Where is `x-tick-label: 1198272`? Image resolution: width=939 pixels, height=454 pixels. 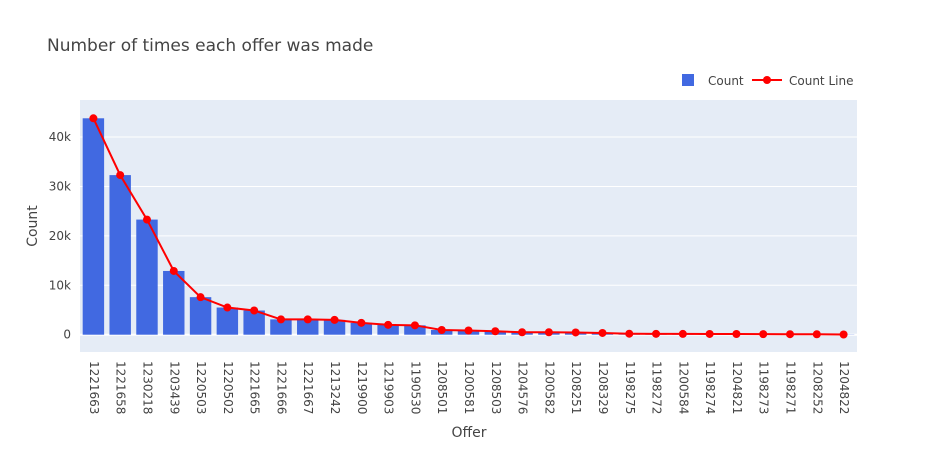 x-tick-label: 1198272 is located at coordinates (657, 387).